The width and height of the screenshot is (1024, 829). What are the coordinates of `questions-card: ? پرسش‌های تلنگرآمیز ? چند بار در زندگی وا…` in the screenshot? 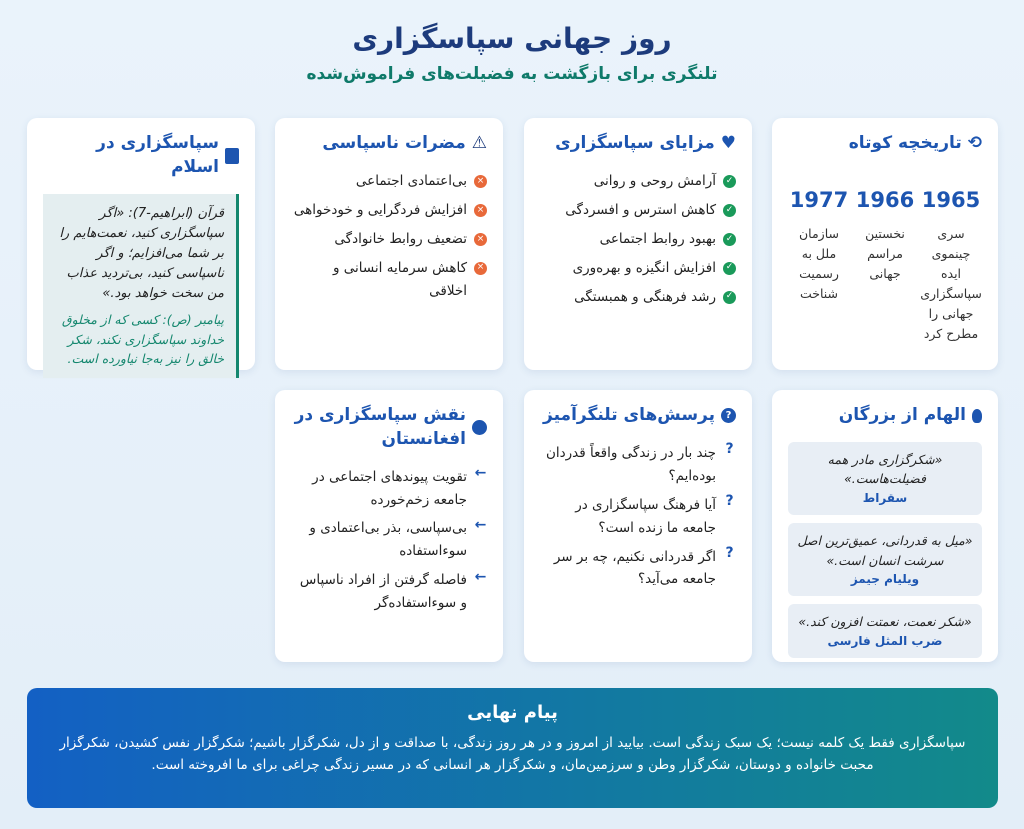 It's located at (638, 526).